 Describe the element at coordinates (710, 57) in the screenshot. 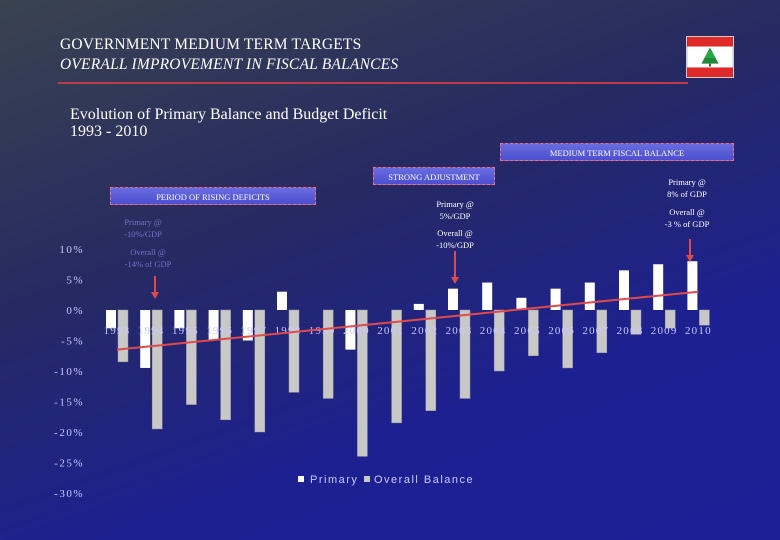

I see `lebanon-flag-icon` at that location.